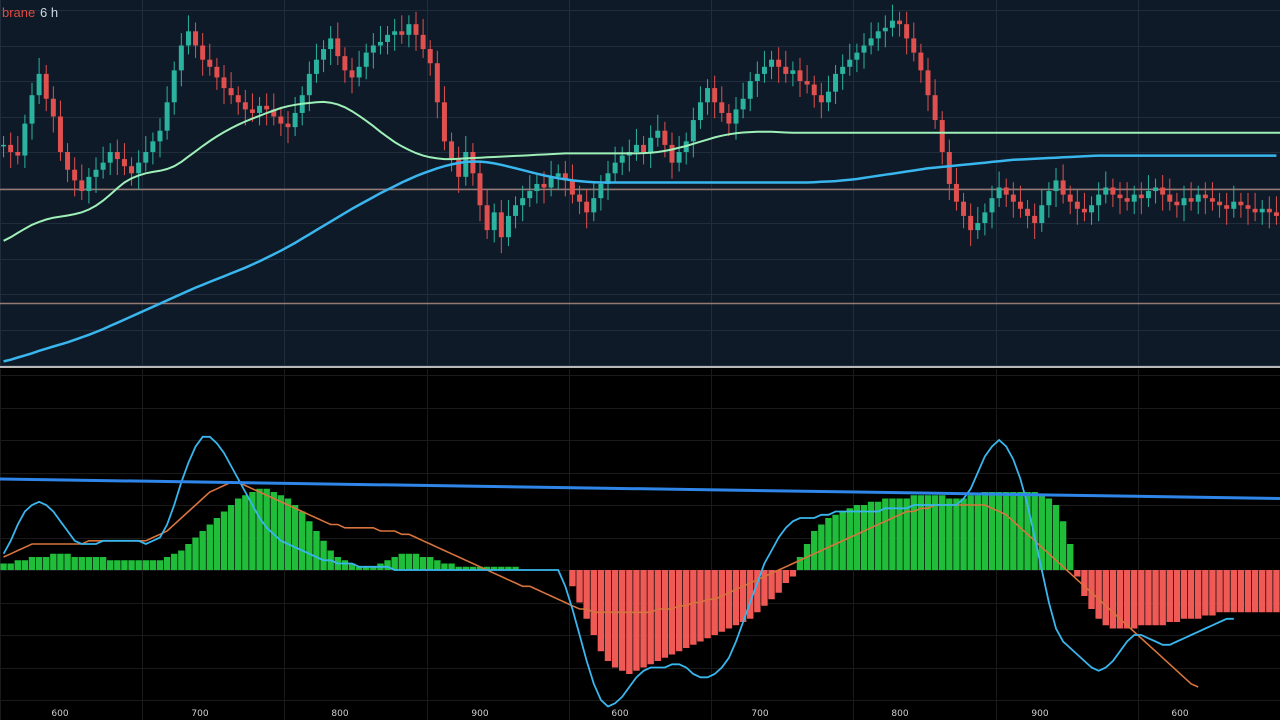 The height and width of the screenshot is (720, 1280). What do you see at coordinates (640, 488) in the screenshot?
I see `oscillator-trend-line` at bounding box center [640, 488].